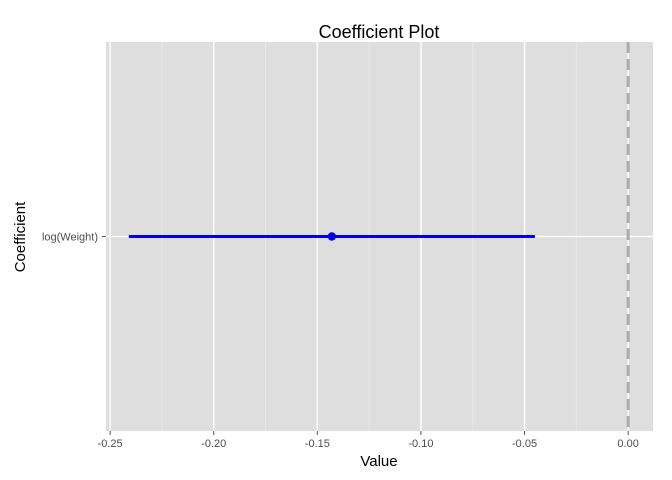 The height and width of the screenshot is (480, 672). What do you see at coordinates (420, 444) in the screenshot?
I see `x-tick-label: -0.10` at bounding box center [420, 444].